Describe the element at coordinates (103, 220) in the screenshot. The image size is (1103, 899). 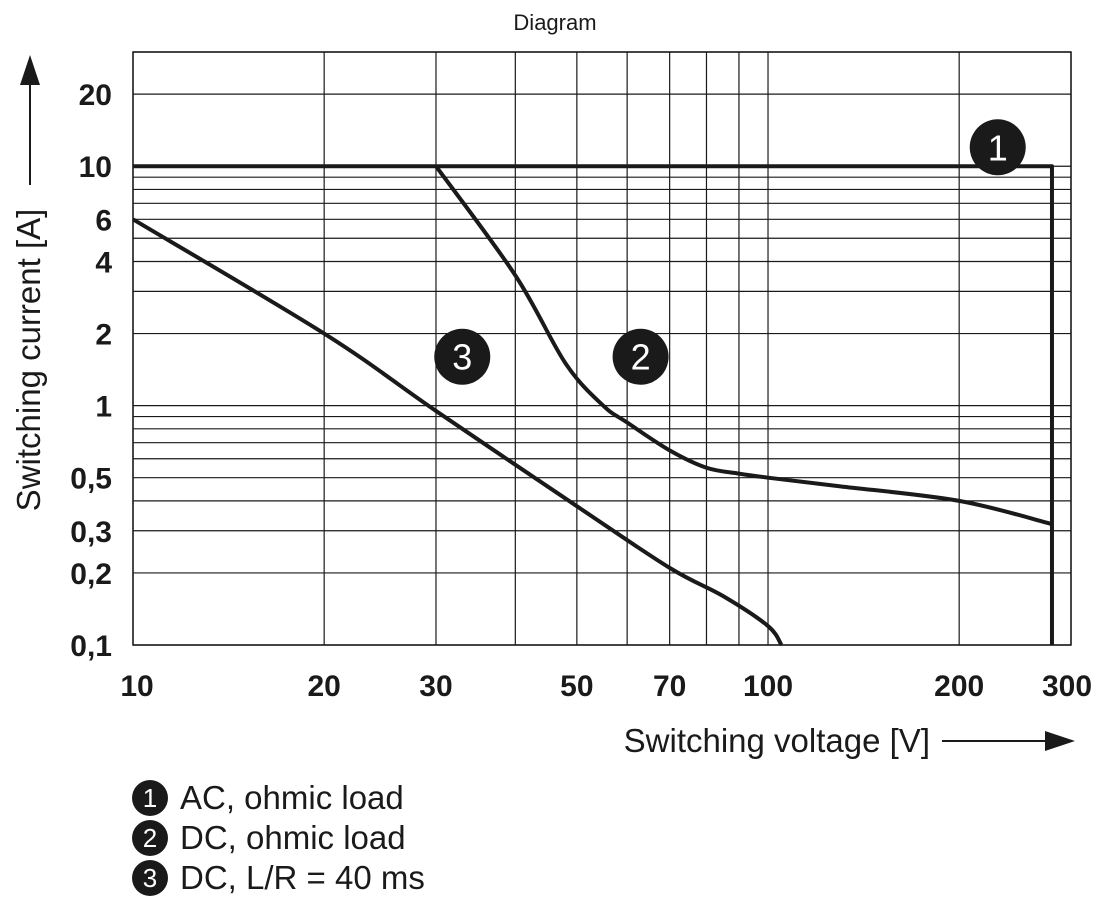
I see `y-tick-label: 6` at that location.